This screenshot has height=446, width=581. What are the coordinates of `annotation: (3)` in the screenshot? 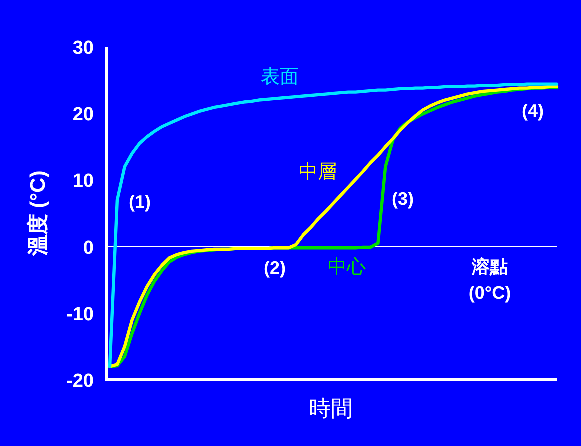 It's located at (403, 199).